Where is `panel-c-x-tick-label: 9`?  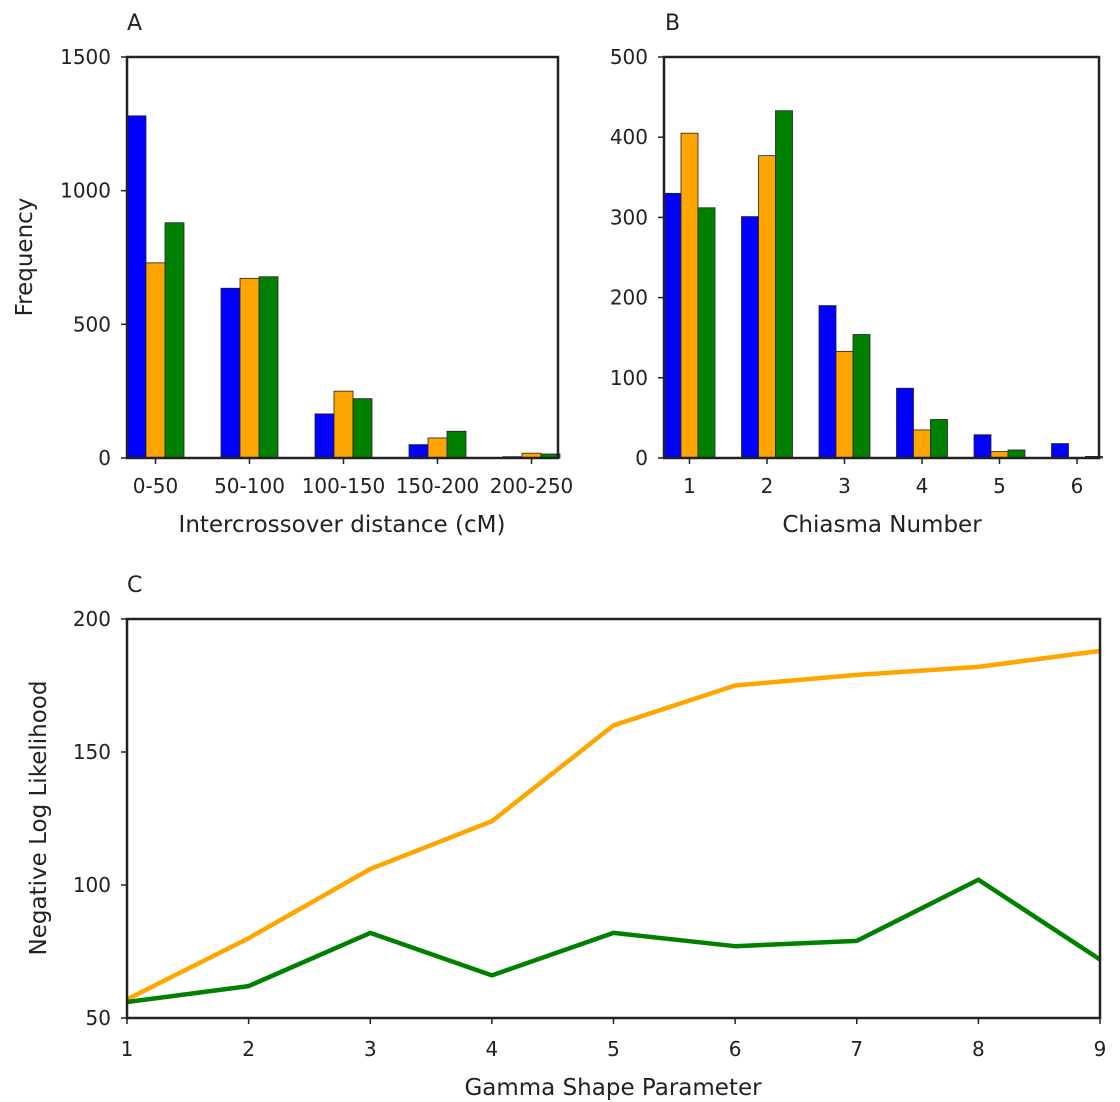 panel-c-x-tick-label: 9 is located at coordinates (1100, 1049).